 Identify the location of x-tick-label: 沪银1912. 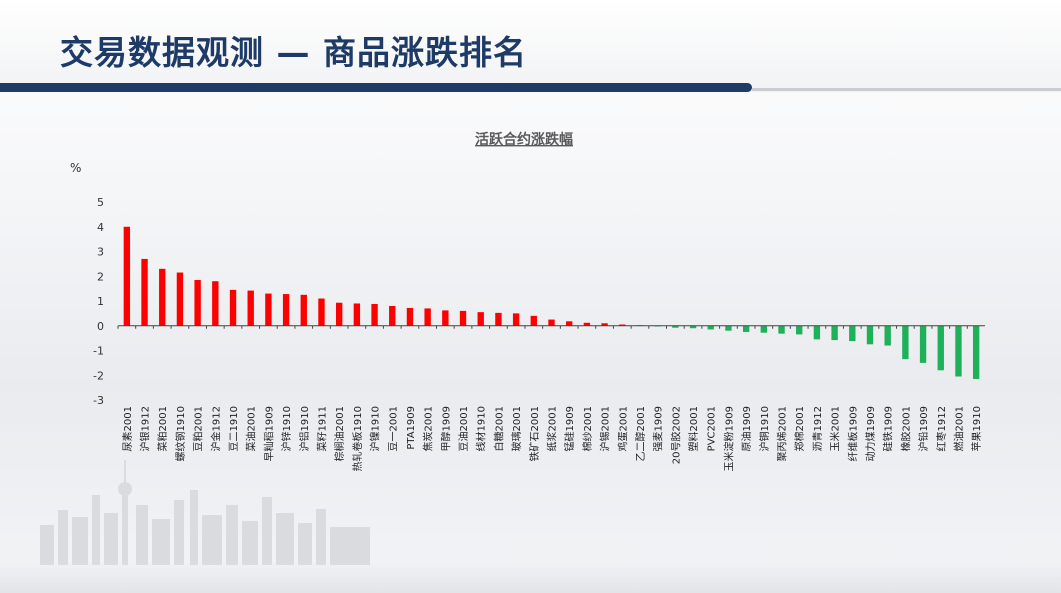
(145, 428).